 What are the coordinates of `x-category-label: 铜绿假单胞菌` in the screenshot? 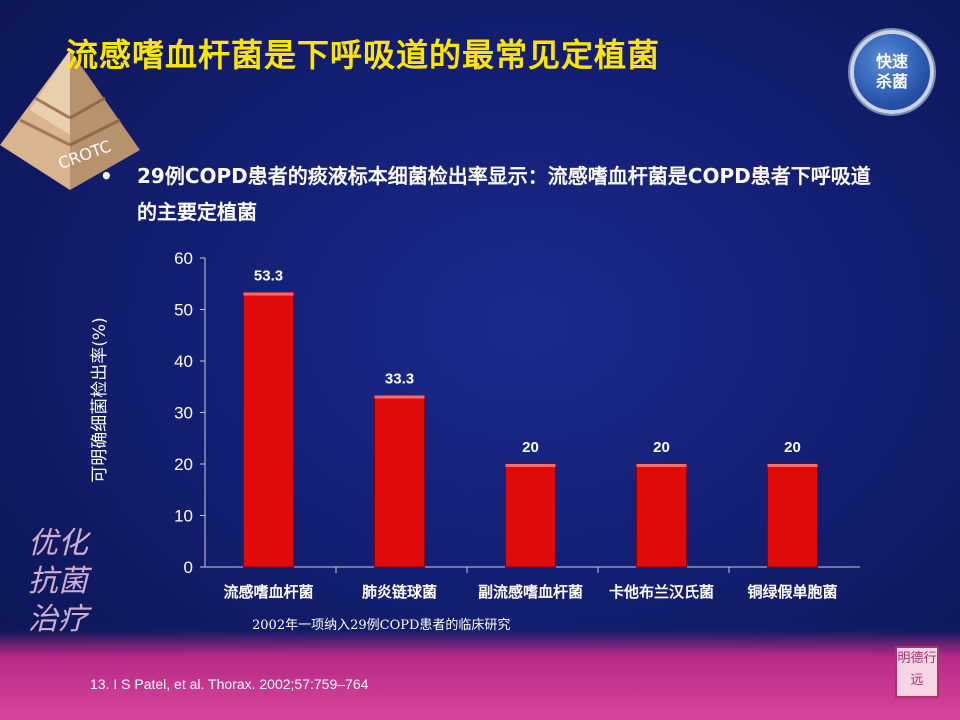 It's located at (792, 592).